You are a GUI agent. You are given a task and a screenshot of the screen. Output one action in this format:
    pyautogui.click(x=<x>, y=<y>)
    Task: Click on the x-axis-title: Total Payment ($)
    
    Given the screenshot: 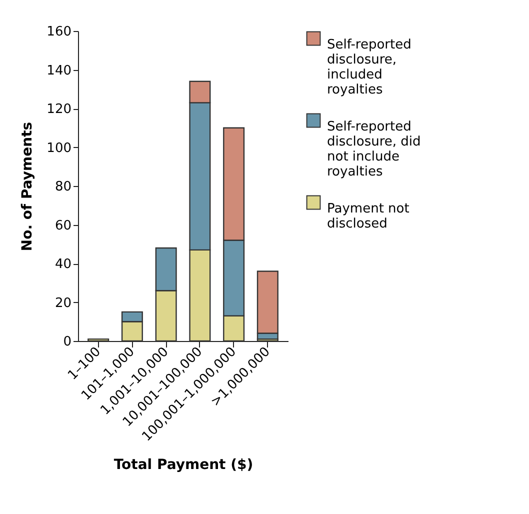 What is the action you would take?
    pyautogui.click(x=184, y=464)
    